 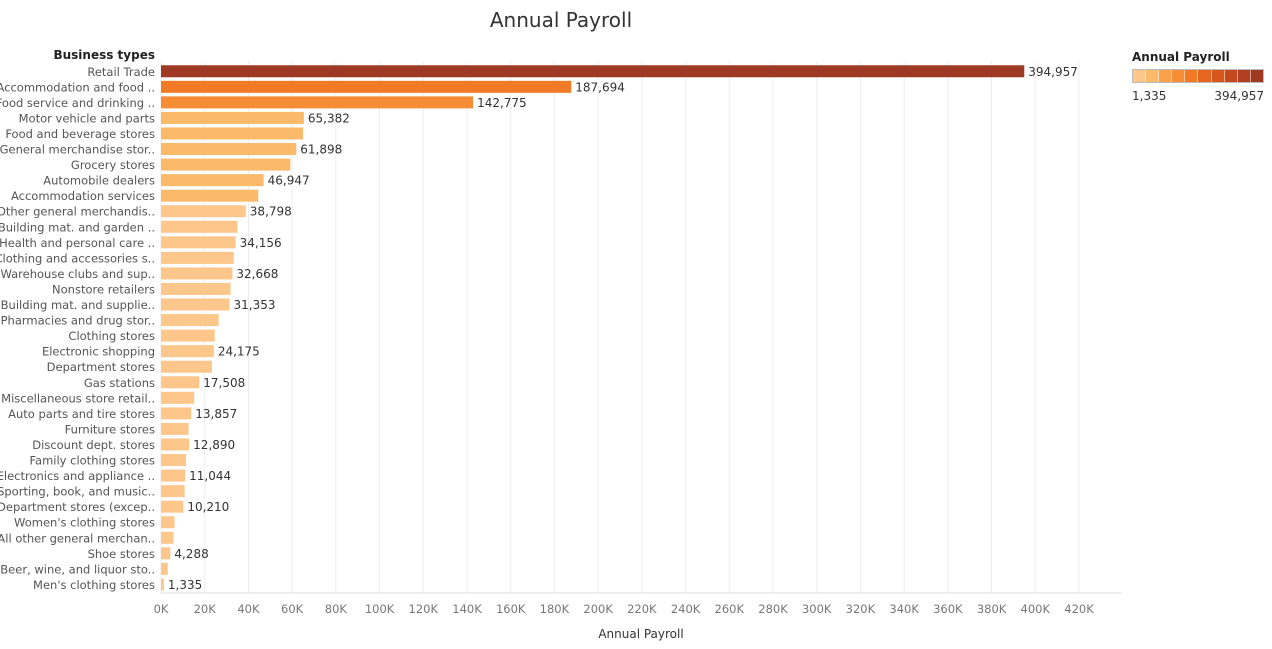 What do you see at coordinates (210, 476) in the screenshot?
I see `value-label: 11,044` at bounding box center [210, 476].